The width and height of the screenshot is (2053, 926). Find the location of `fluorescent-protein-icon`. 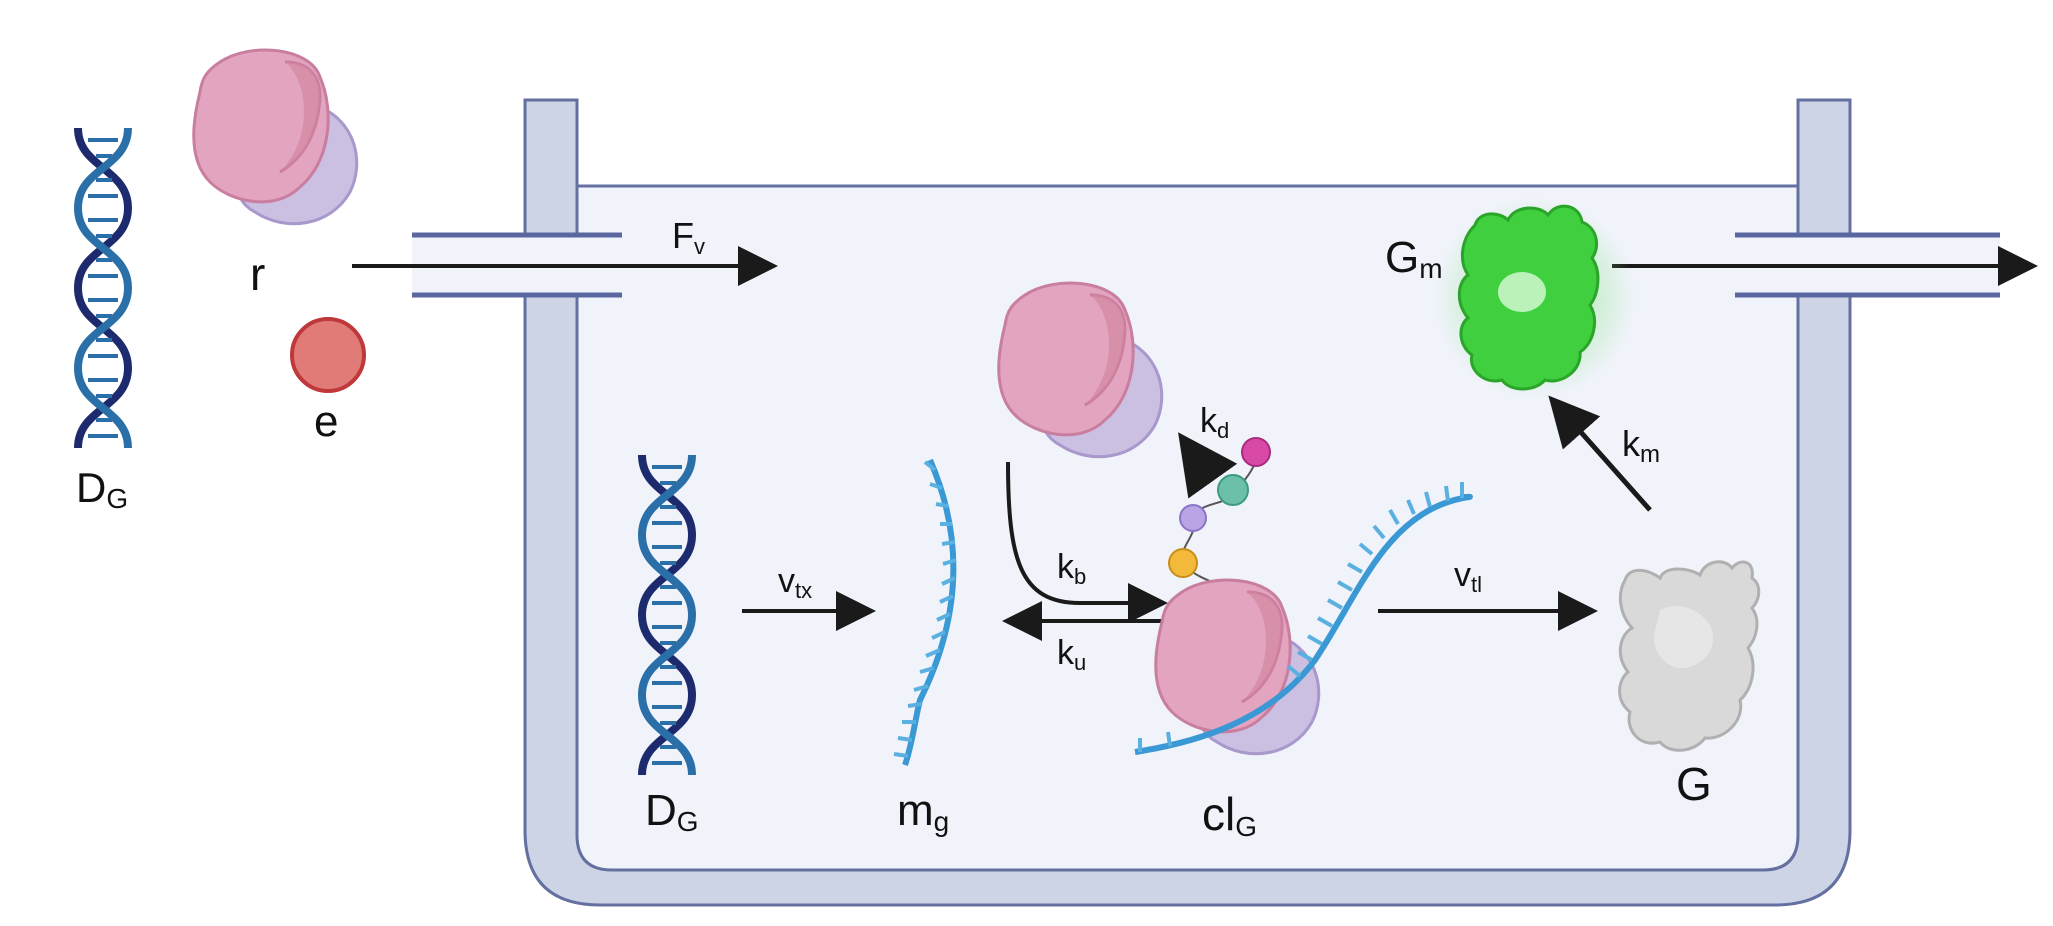

fluorescent-protein-icon is located at coordinates (1535, 298).